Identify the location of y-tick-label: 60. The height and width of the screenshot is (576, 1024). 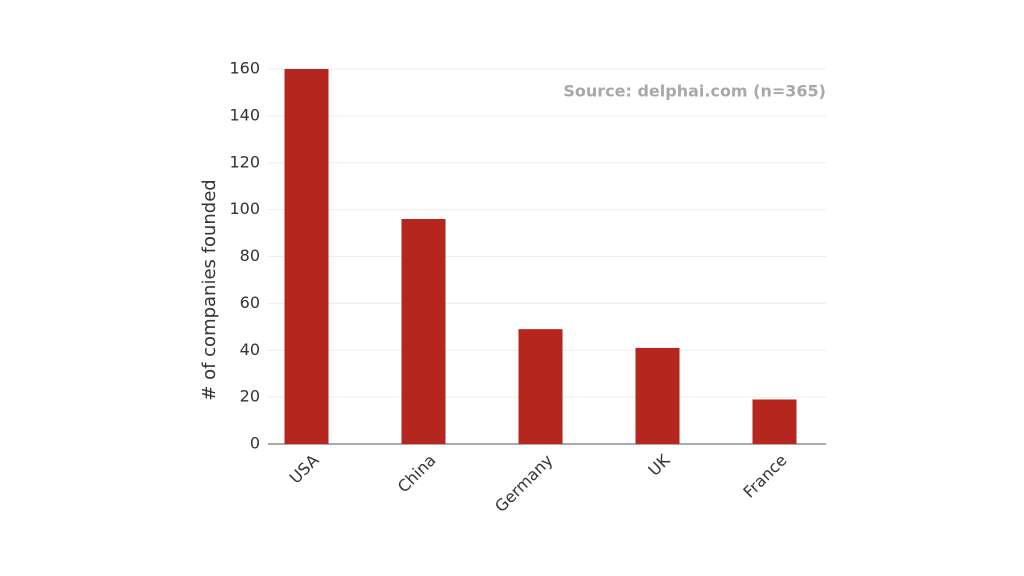
(250, 302).